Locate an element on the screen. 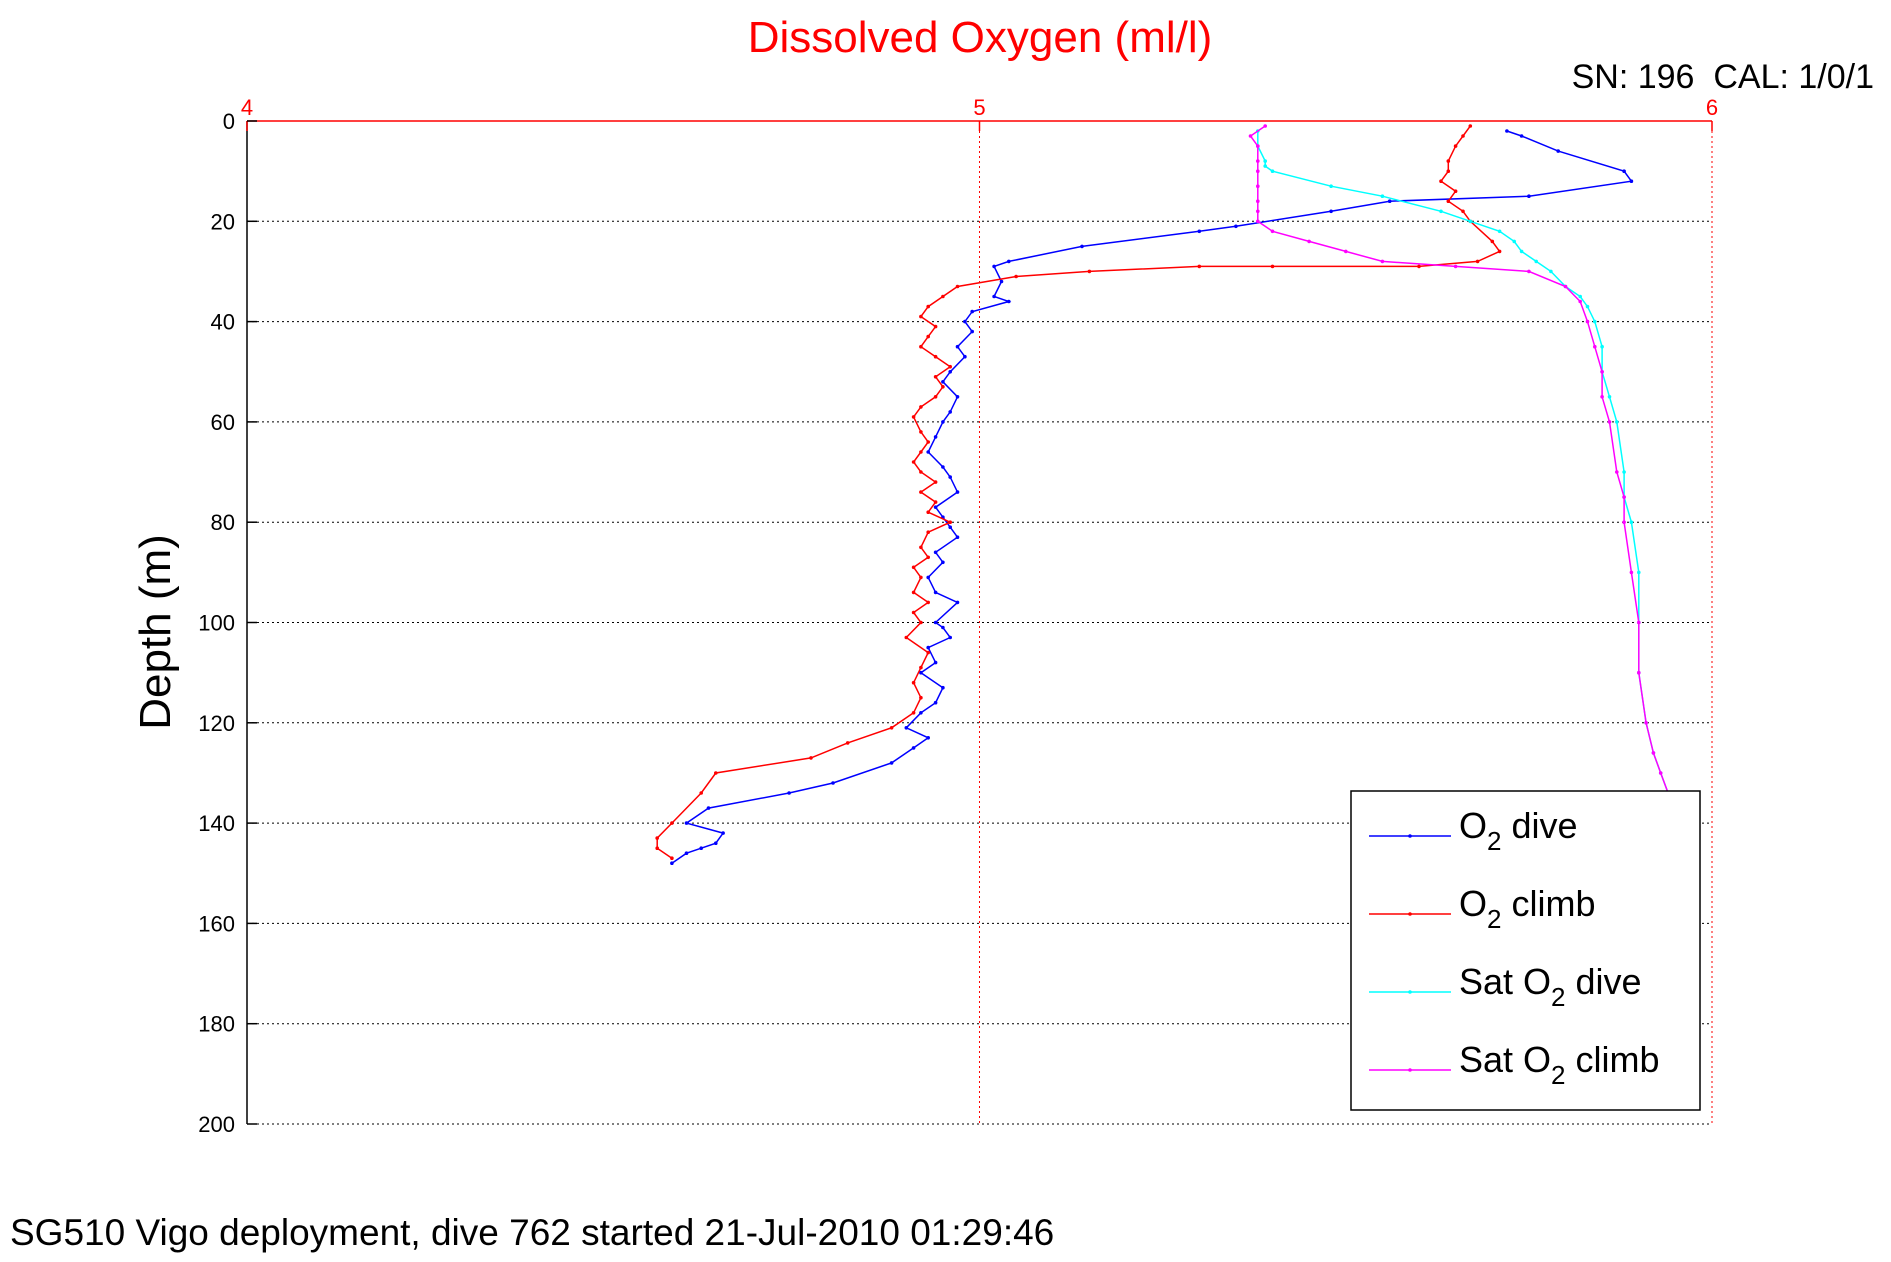  y-tick-label: 140 is located at coordinates (216, 823).